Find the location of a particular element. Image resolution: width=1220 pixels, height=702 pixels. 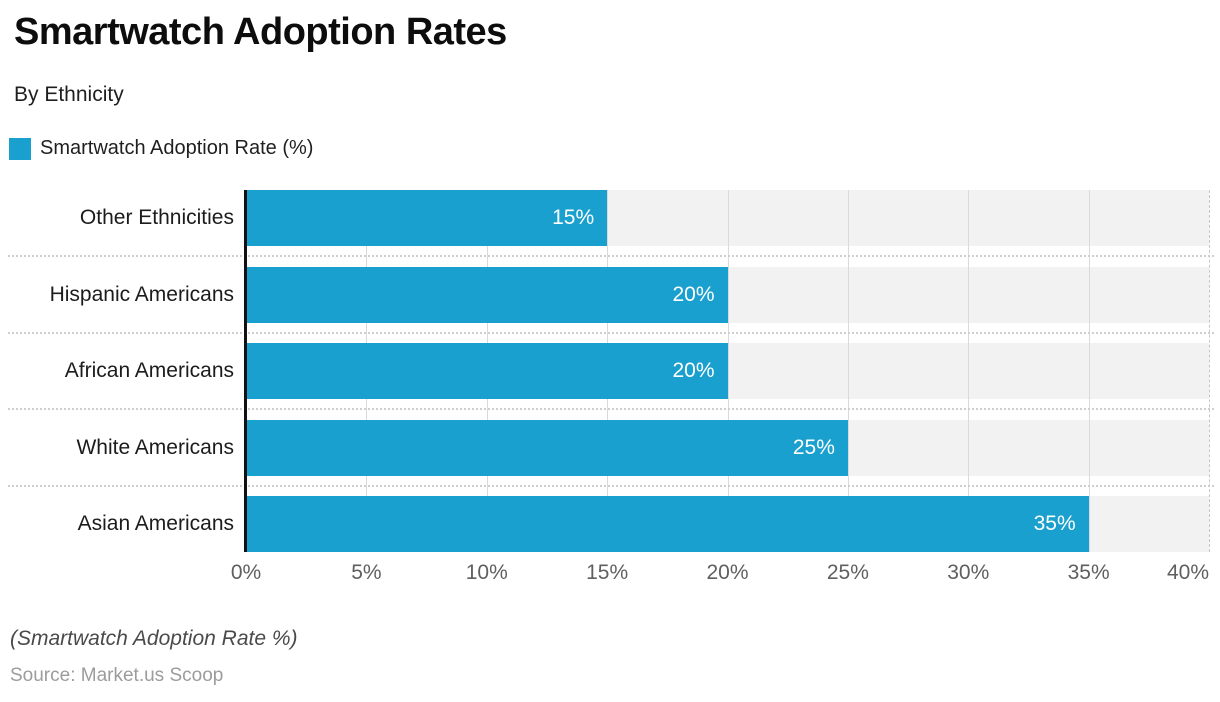

legend-swatch-icon is located at coordinates (20, 148).